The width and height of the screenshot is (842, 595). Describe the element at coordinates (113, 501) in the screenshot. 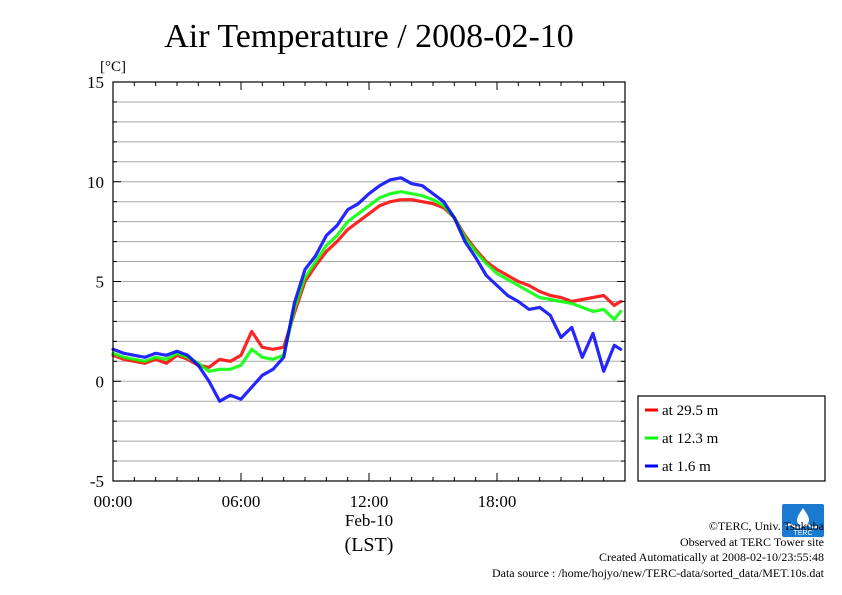

I see `x-tick-label: 00:00` at that location.